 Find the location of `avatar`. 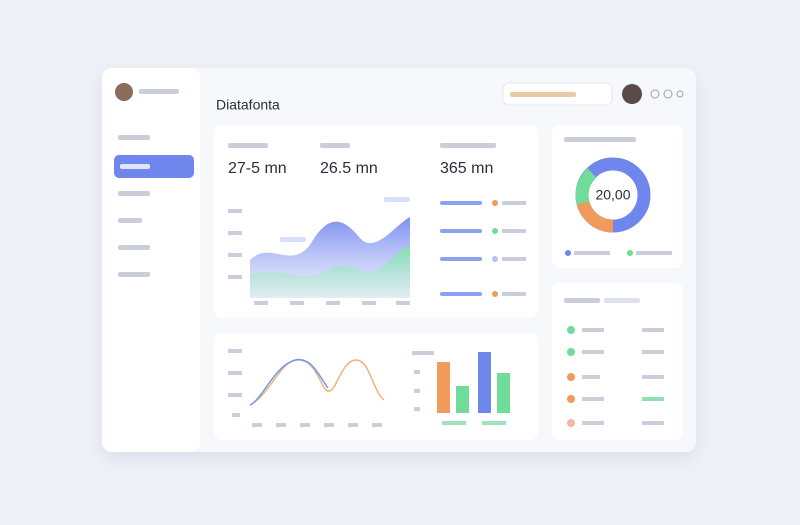

avatar is located at coordinates (124, 92).